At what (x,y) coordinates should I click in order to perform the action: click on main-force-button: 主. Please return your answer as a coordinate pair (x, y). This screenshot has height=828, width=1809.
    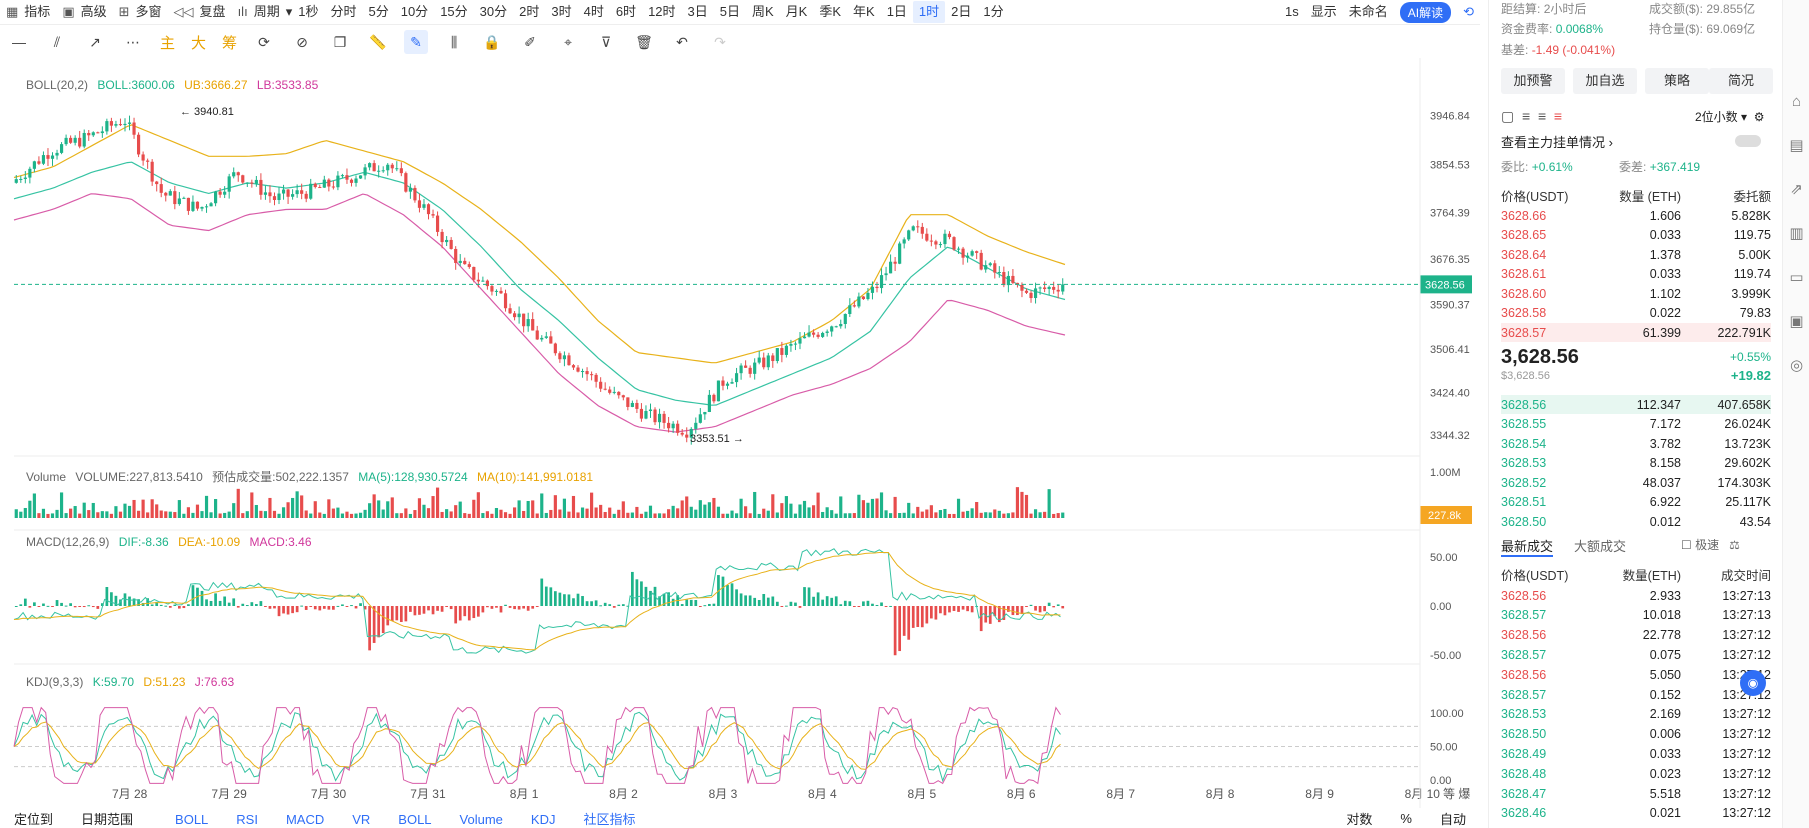
    Looking at the image, I should click on (168, 43).